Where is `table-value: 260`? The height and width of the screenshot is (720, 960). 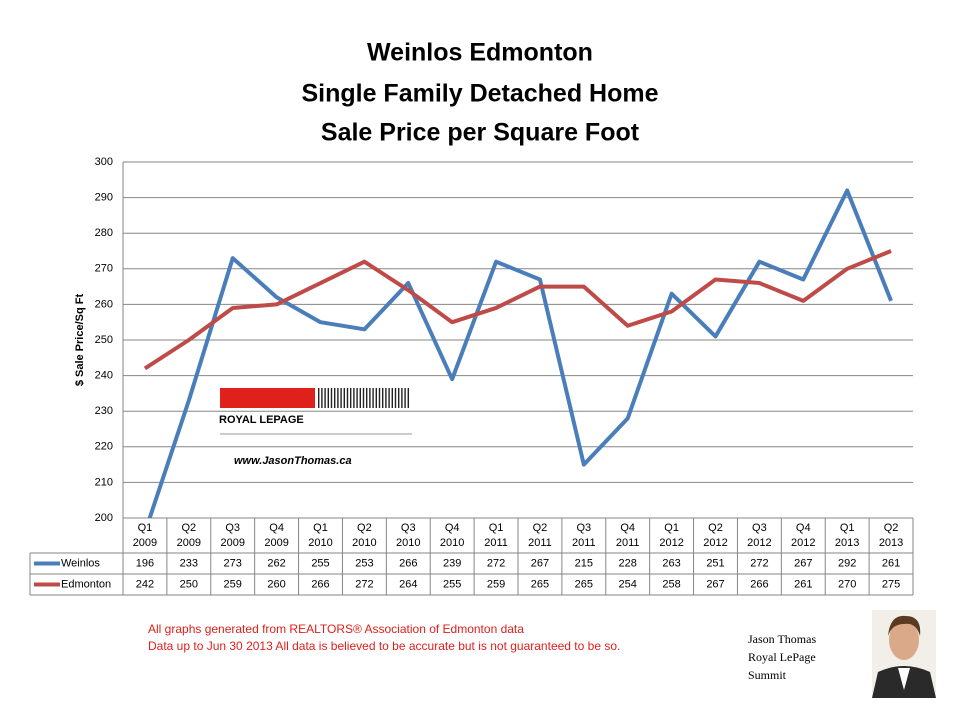
table-value: 260 is located at coordinates (276, 584).